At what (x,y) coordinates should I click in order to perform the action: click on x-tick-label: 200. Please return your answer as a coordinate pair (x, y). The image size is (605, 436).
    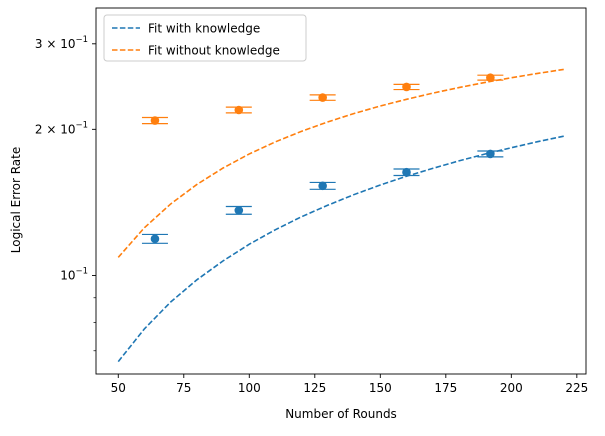
    Looking at the image, I should click on (511, 388).